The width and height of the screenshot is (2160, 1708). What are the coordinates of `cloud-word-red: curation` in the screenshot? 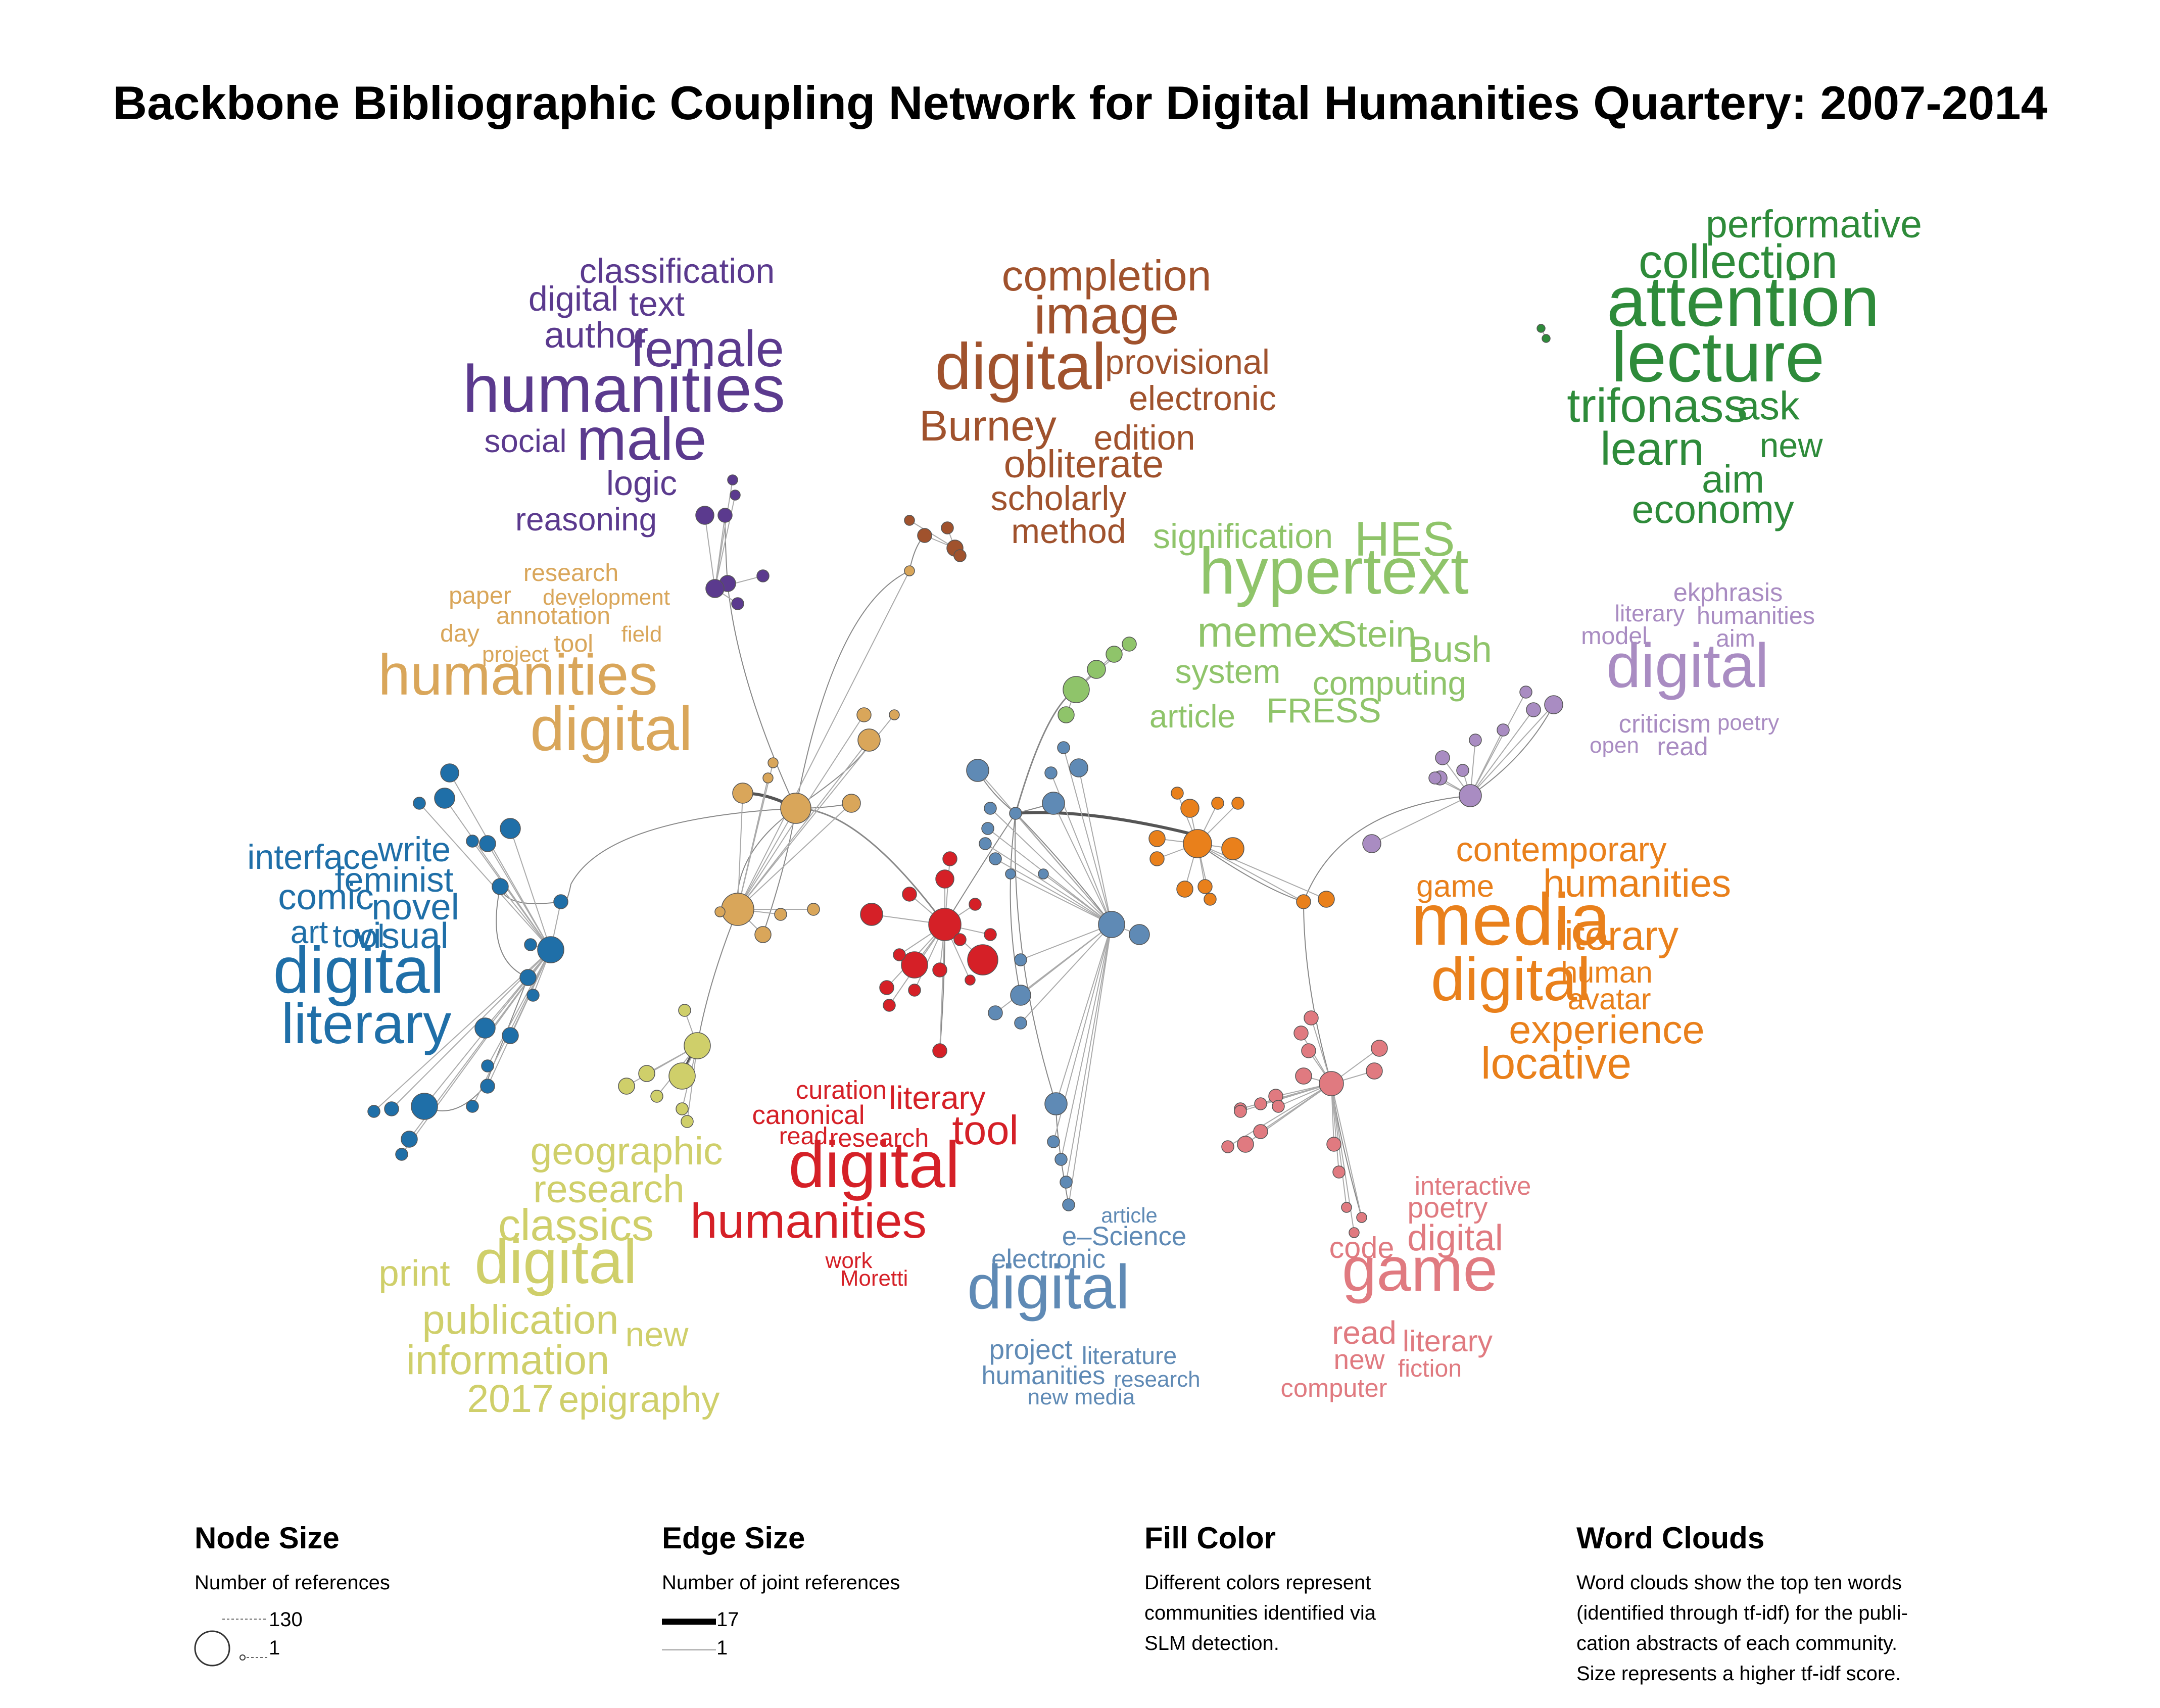 It's located at (841, 1090).